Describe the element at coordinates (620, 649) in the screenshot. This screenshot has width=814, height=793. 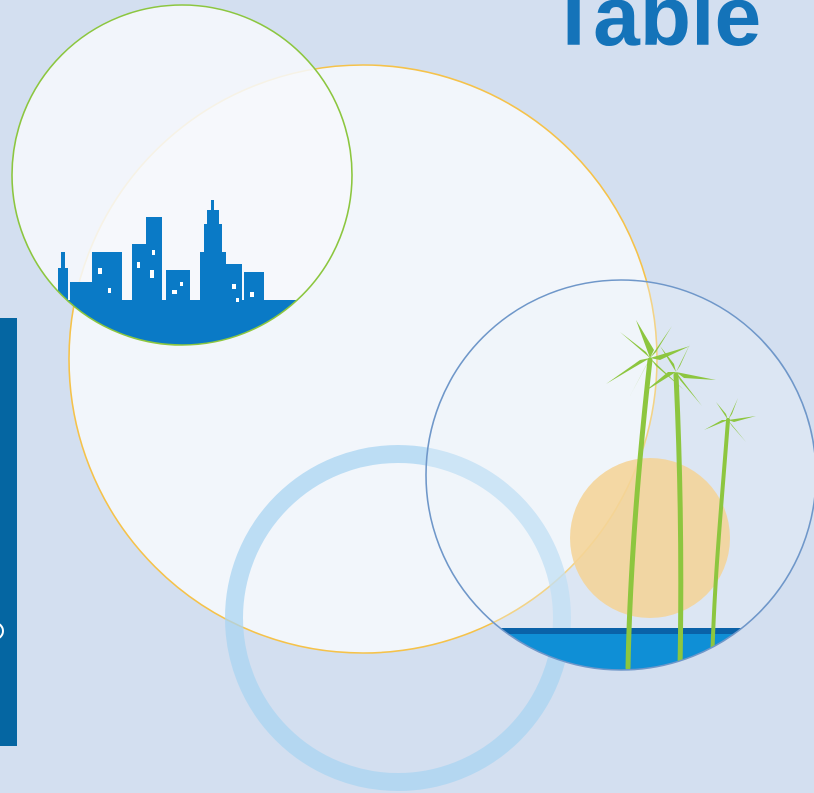
I see `sea-icon` at that location.